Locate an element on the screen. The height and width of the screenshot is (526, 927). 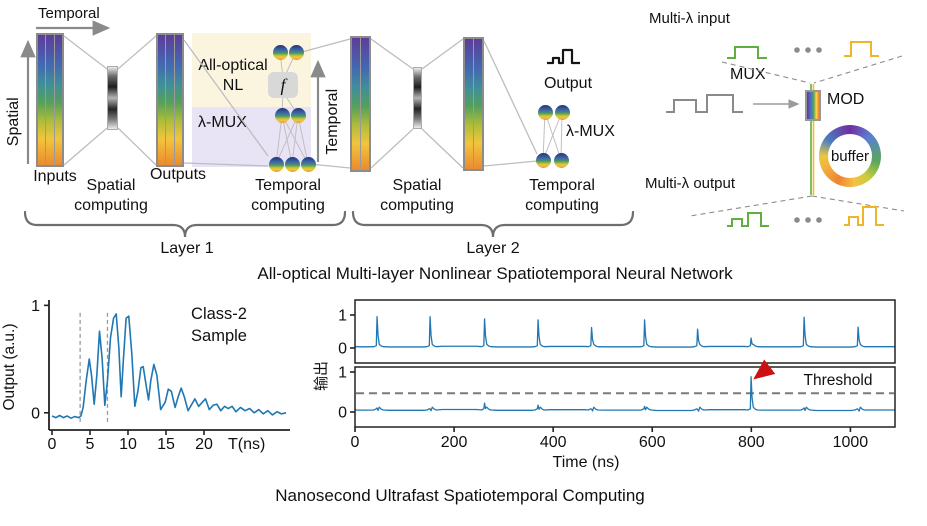
x-tick-label: 1000 is located at coordinates (851, 442).